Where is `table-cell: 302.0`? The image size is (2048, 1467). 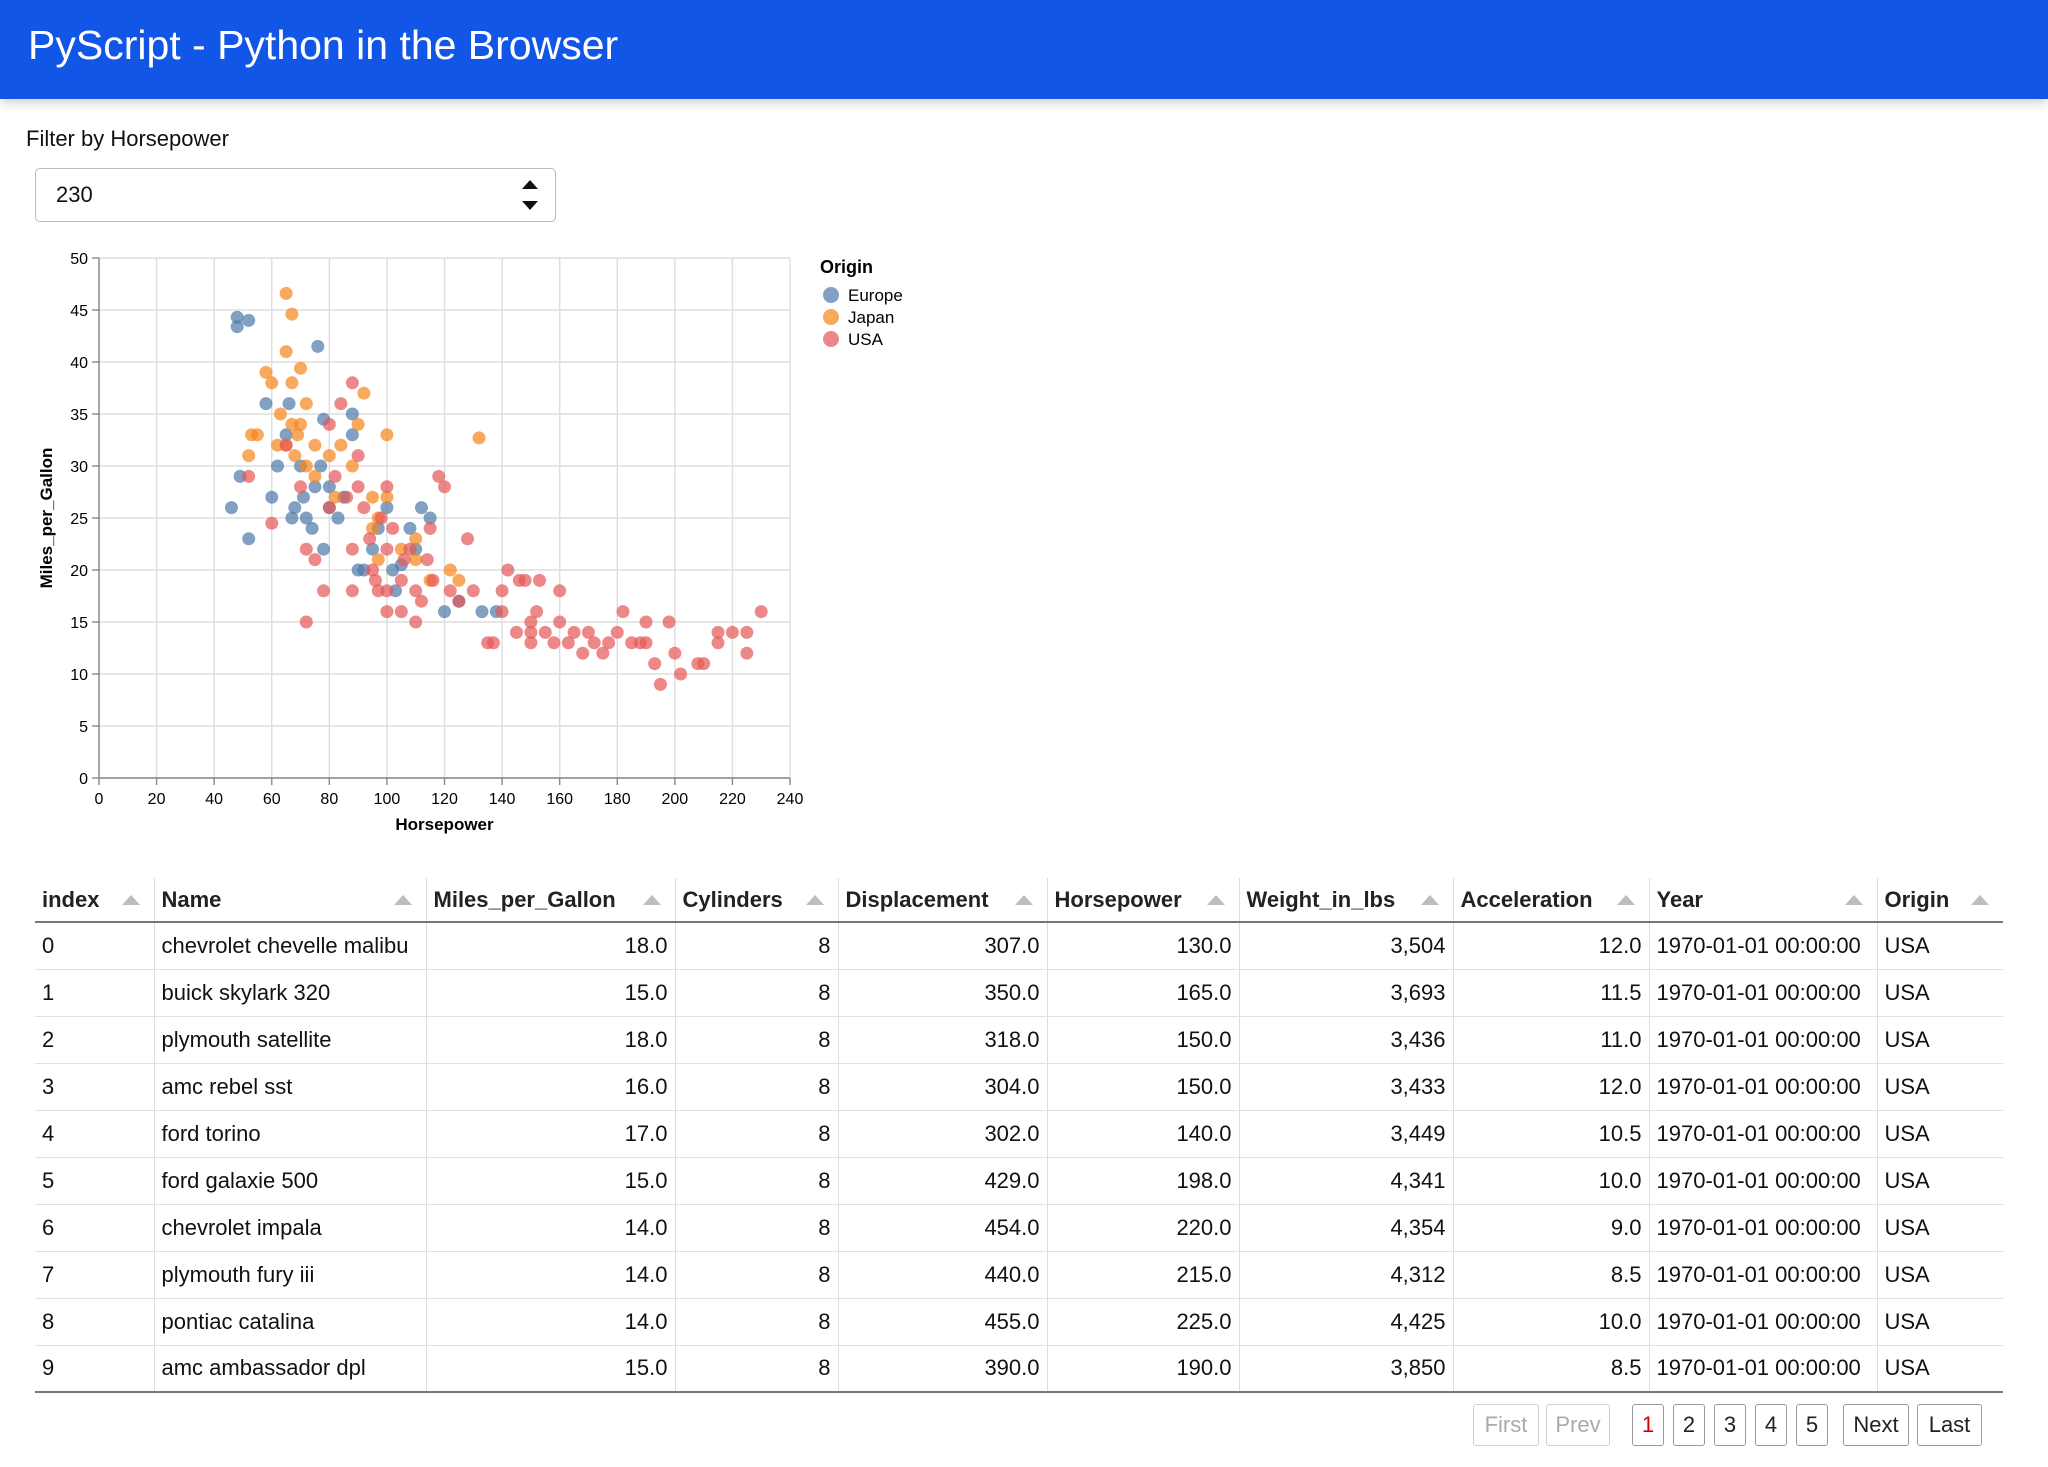 table-cell: 302.0 is located at coordinates (943, 1134).